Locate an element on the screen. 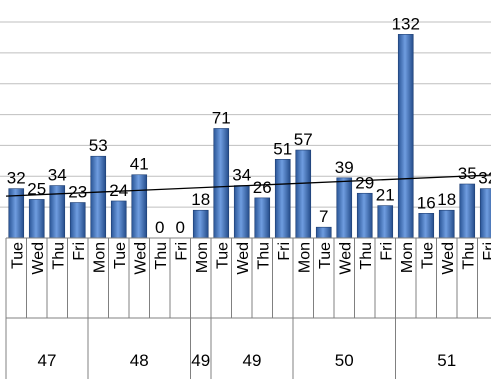 The image size is (491, 379). trendline is located at coordinates (248, 185).